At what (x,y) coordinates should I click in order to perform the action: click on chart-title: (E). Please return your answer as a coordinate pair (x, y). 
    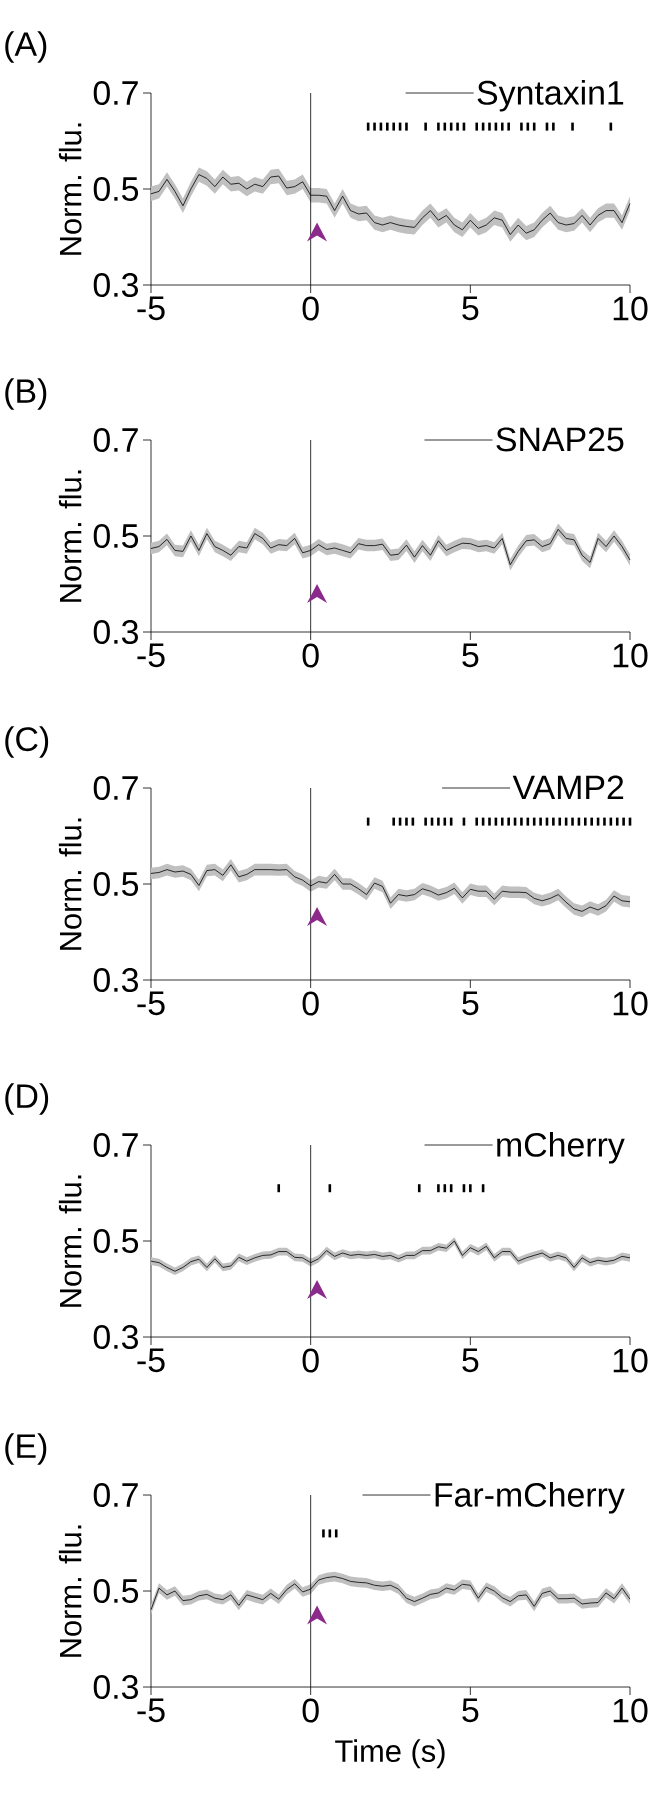
    Looking at the image, I should click on (26, 1449).